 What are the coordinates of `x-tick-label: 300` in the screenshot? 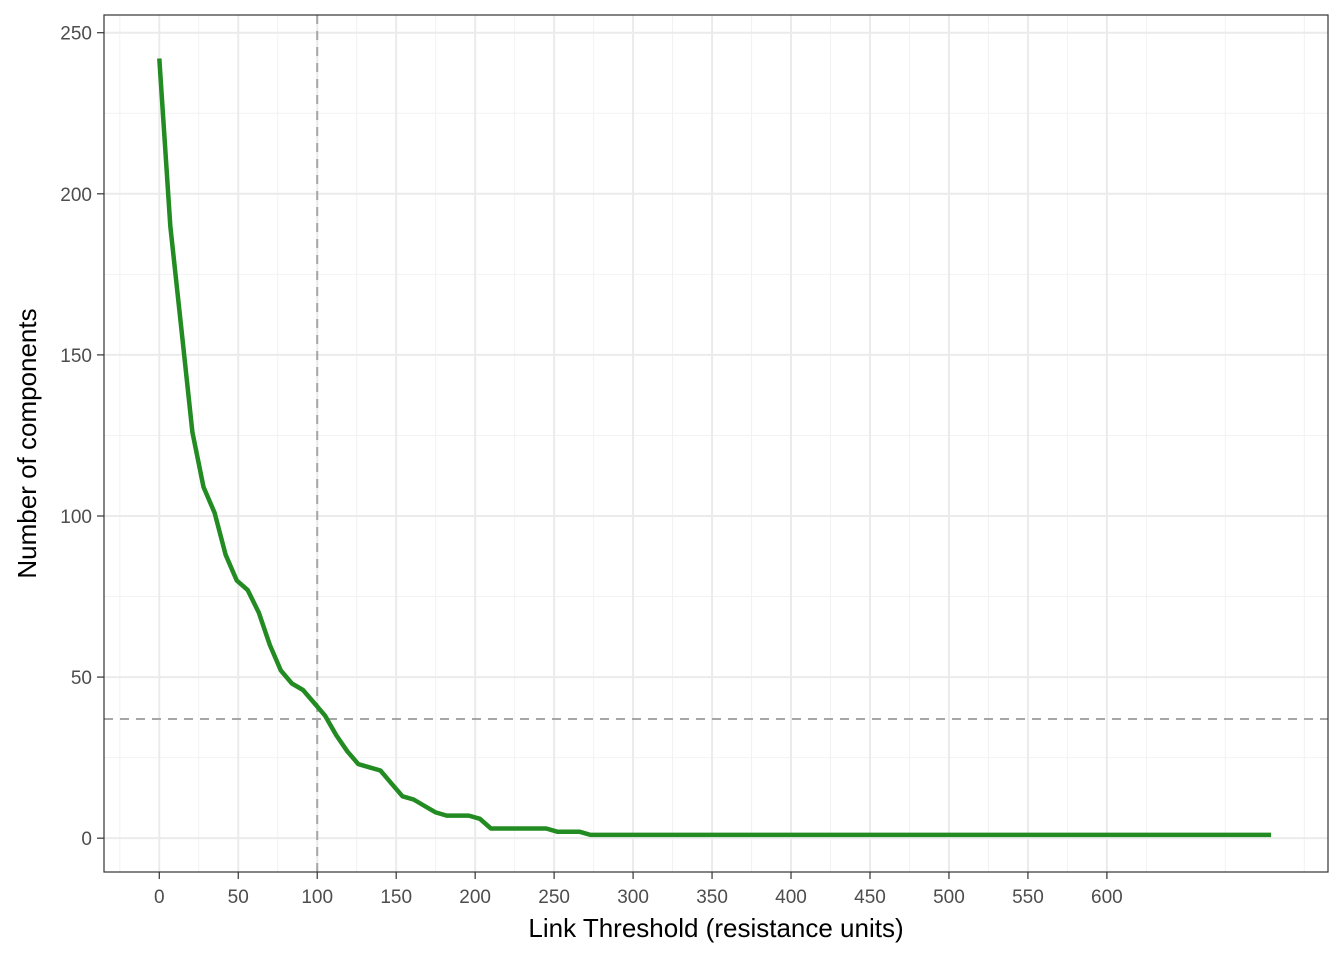 It's located at (633, 897).